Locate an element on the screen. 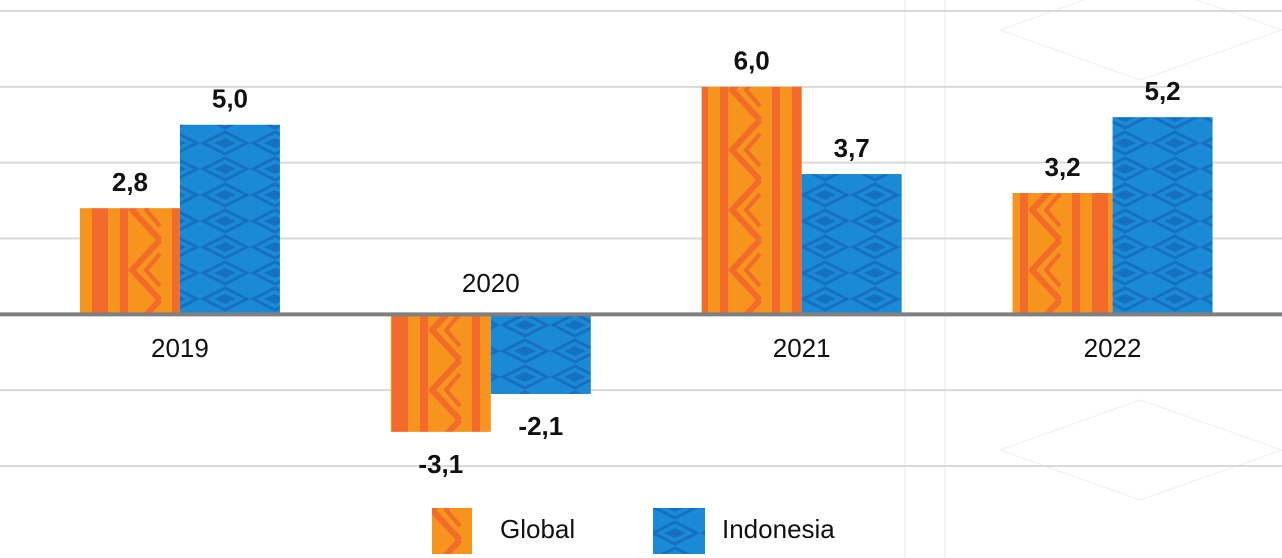  data-label: 3,7 is located at coordinates (852, 148).